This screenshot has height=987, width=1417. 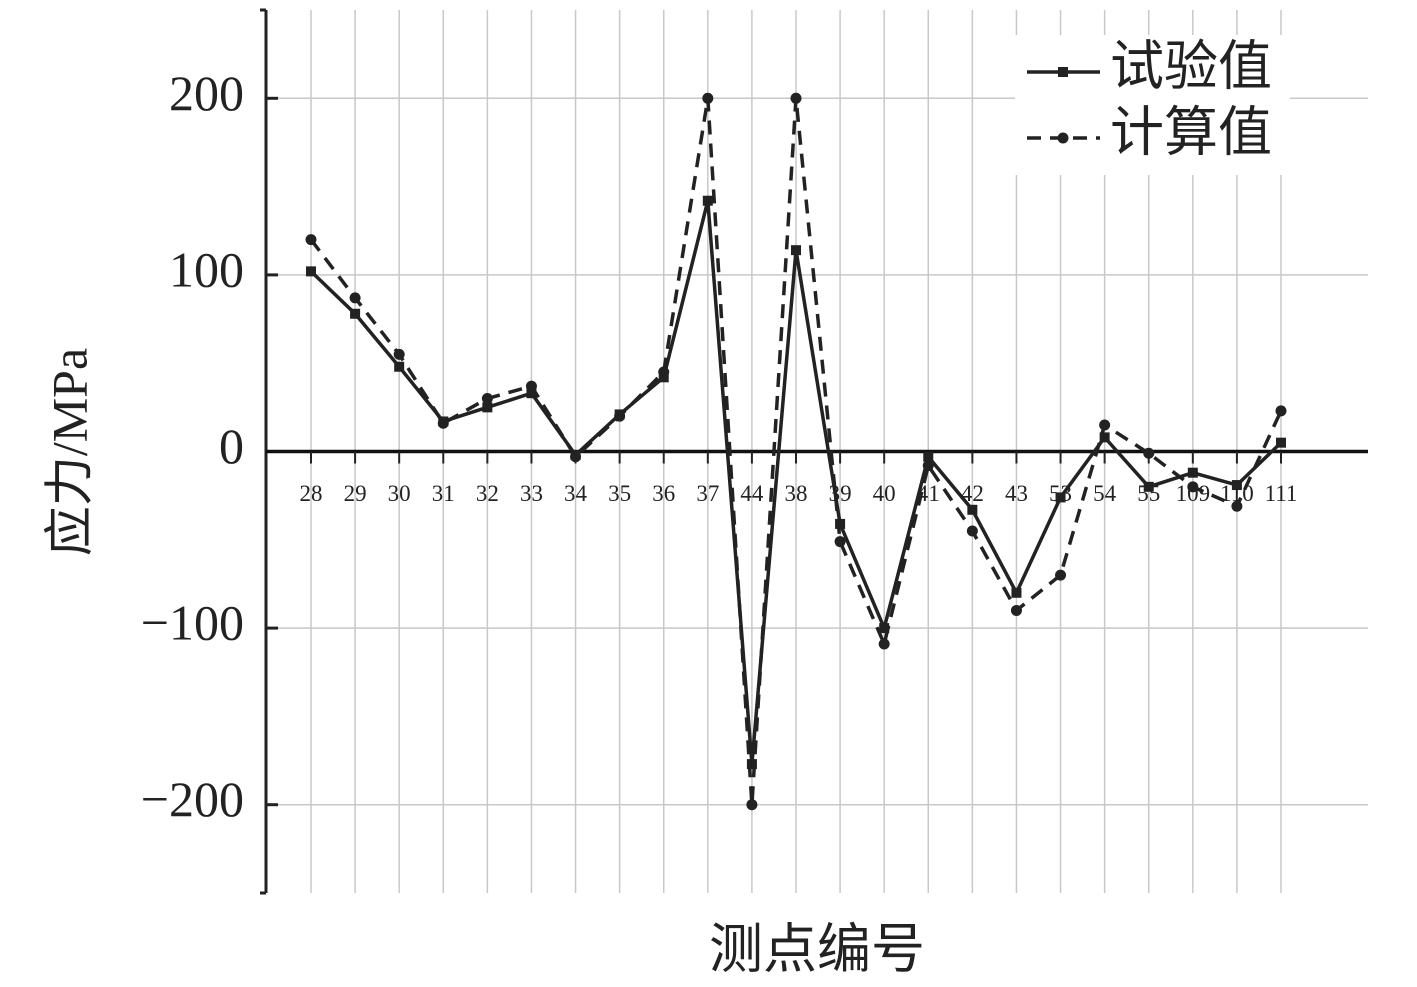 What do you see at coordinates (972, 493) in the screenshot?
I see `x-tick-label: 42` at bounding box center [972, 493].